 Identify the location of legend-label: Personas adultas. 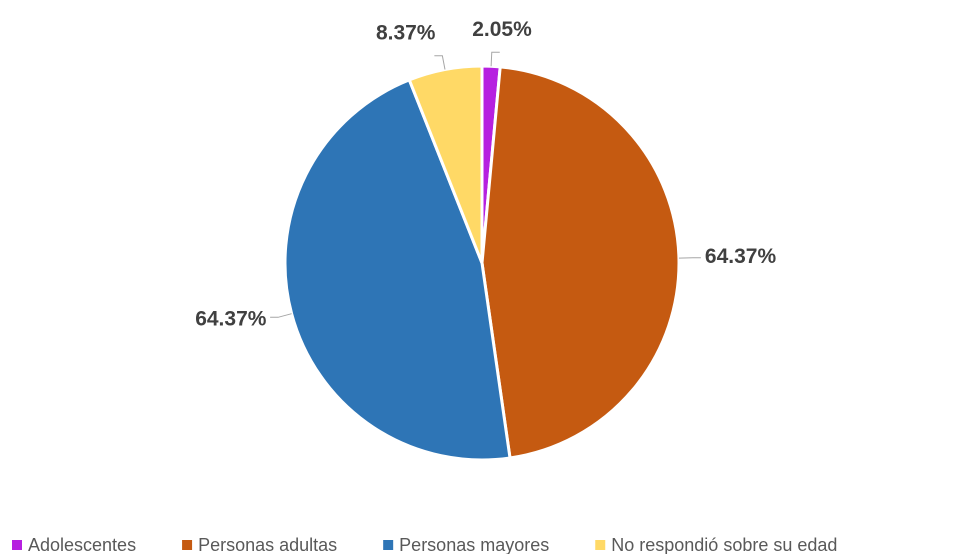
(267, 544).